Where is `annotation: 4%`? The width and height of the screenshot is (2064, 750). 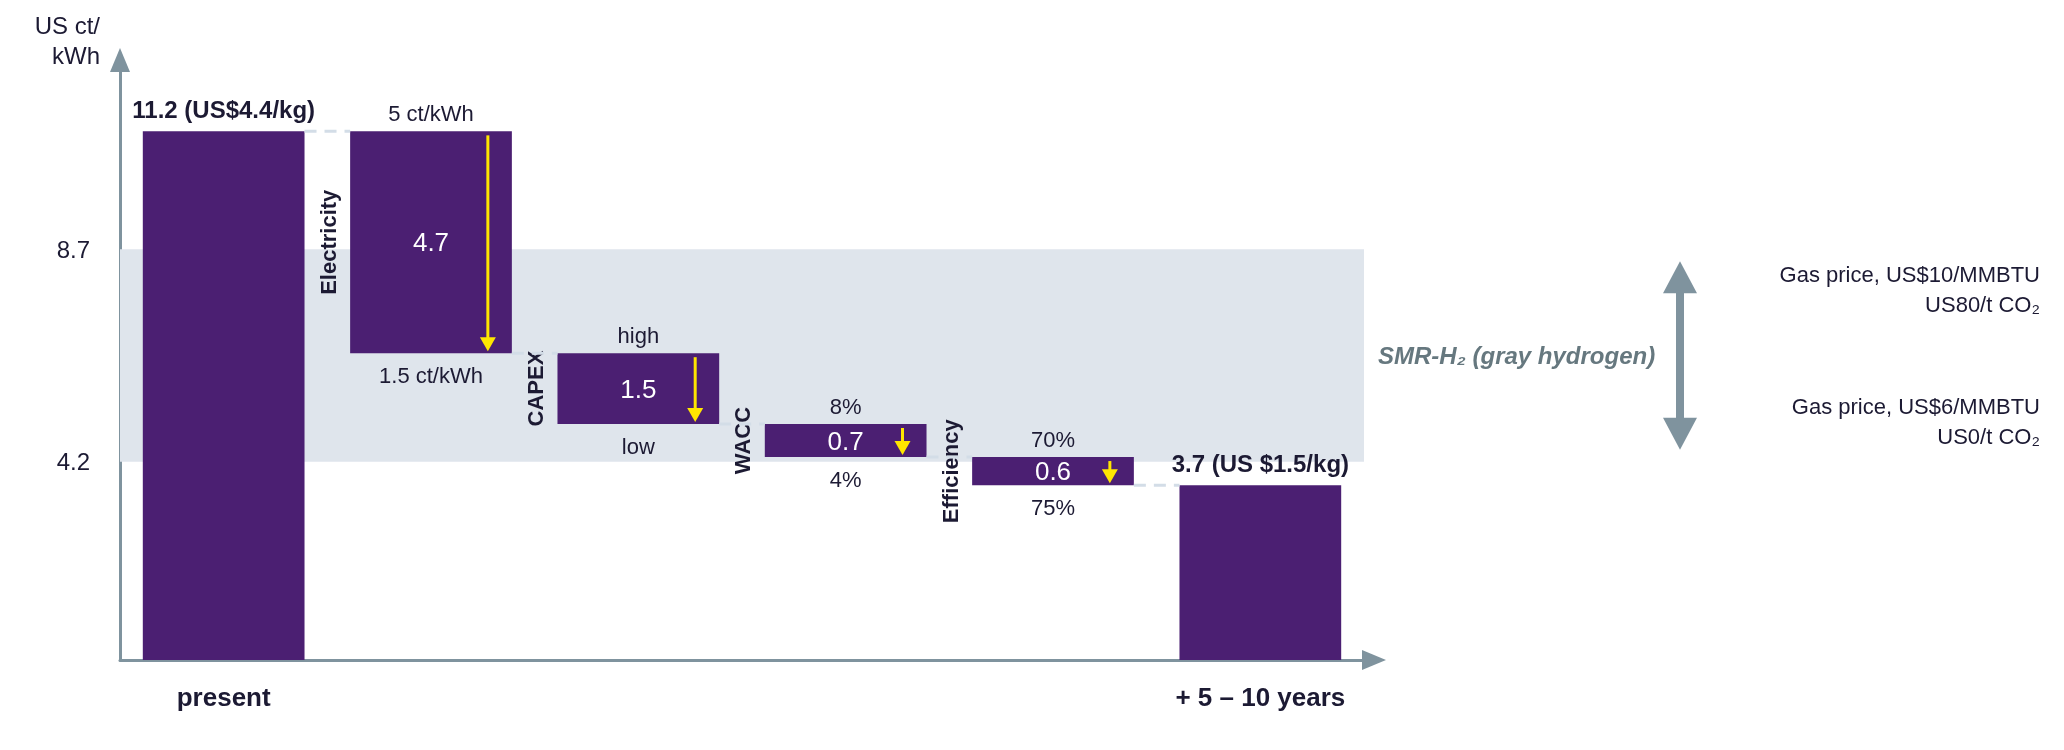 annotation: 4% is located at coordinates (845, 479).